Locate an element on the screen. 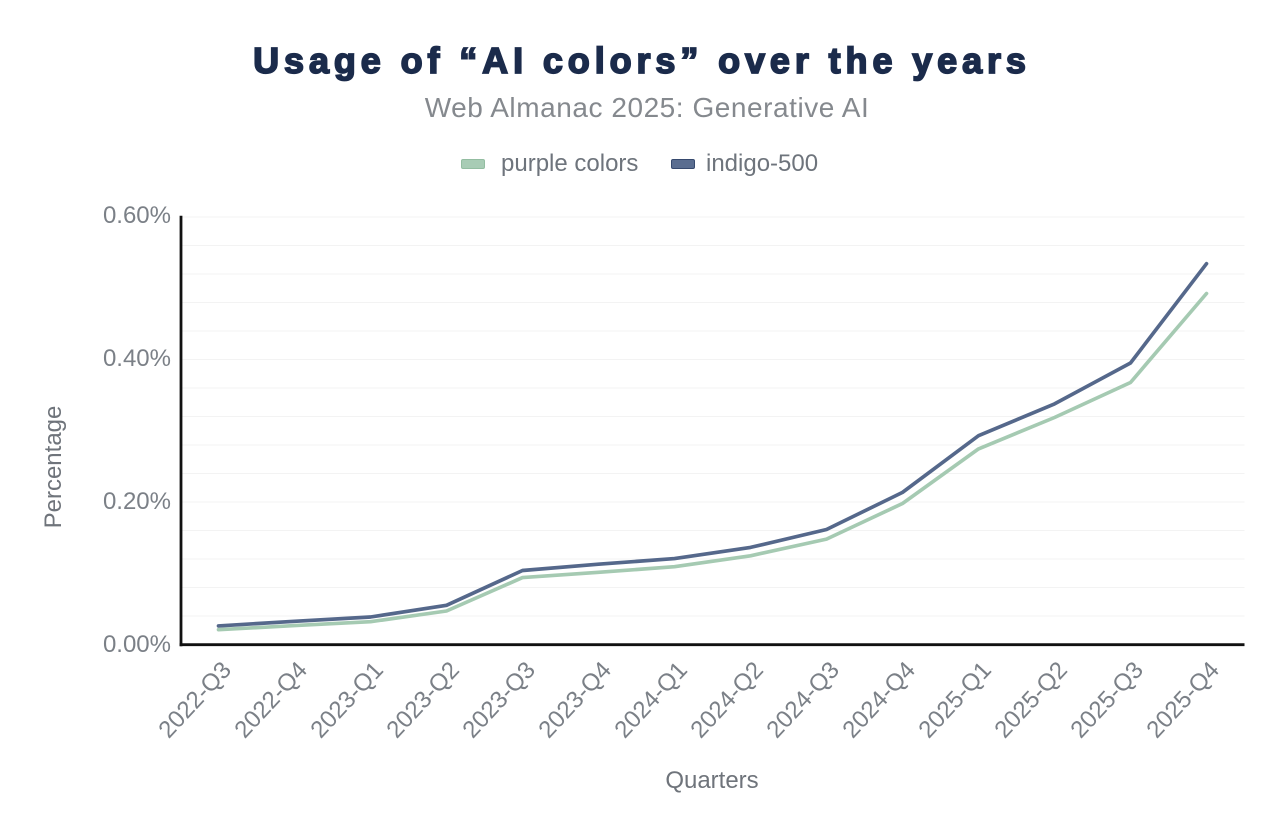 The image size is (1284, 834). svg-text: 2023-Q1 is located at coordinates (346, 700).